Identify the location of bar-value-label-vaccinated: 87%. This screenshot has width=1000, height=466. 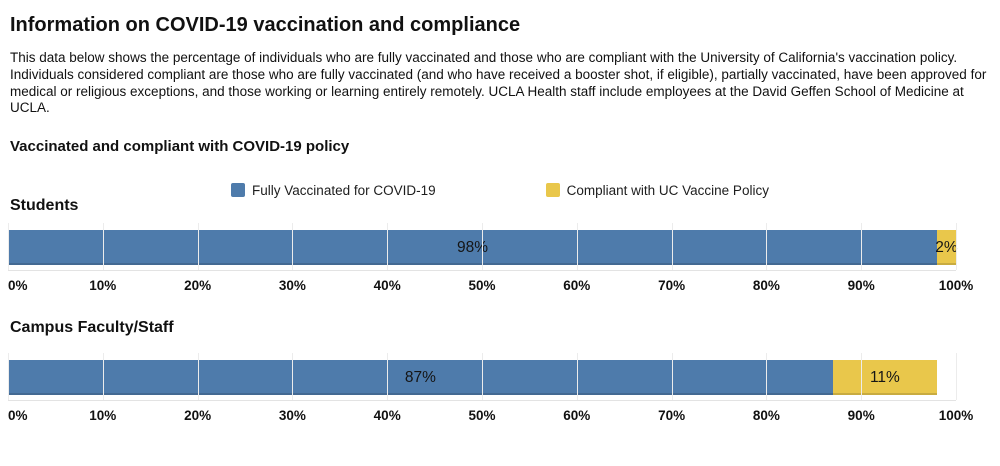
(420, 377).